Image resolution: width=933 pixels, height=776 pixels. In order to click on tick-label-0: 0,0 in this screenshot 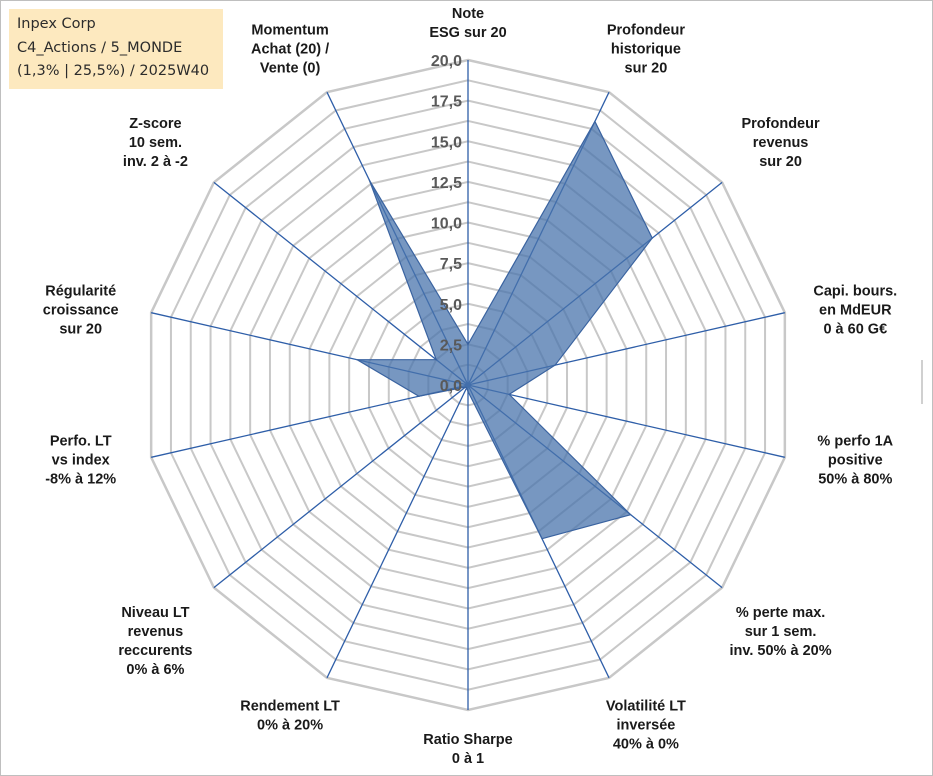, I will do `click(451, 386)`.